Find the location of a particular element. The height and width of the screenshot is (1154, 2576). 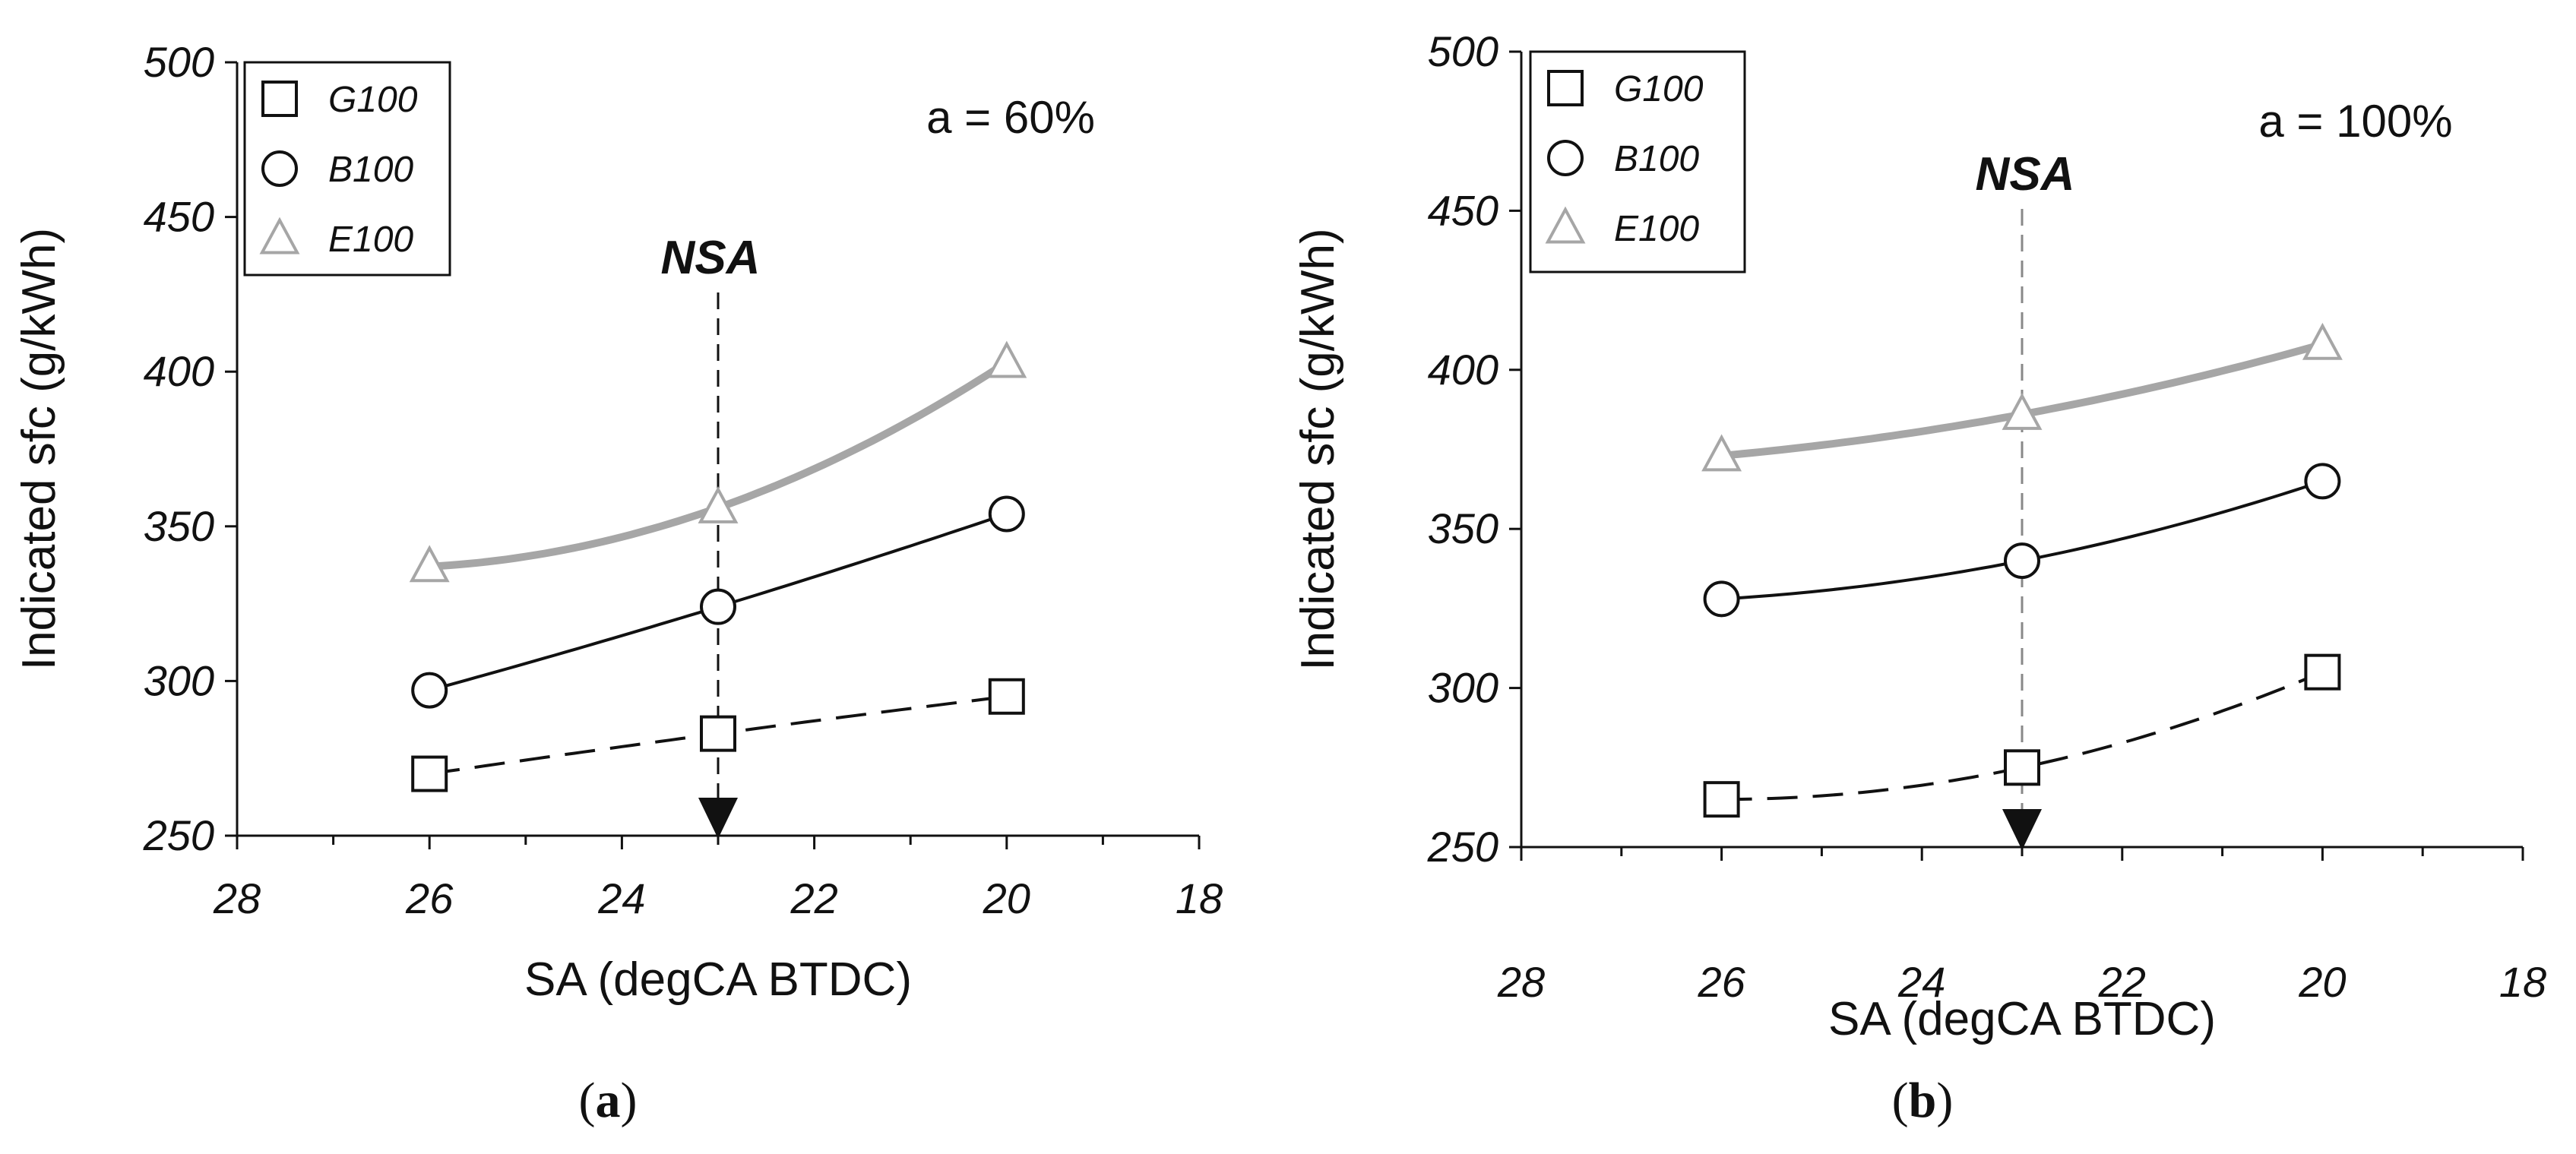

panel-caption: (b) is located at coordinates (1923, 1101).